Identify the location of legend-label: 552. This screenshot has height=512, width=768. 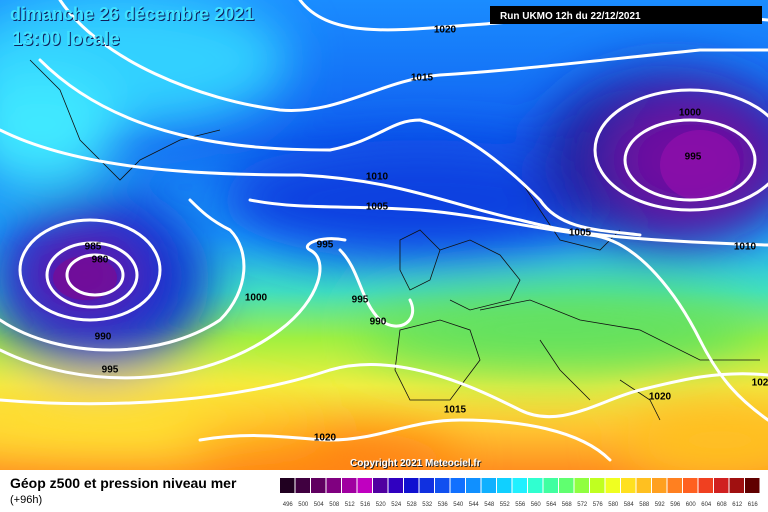
(505, 505).